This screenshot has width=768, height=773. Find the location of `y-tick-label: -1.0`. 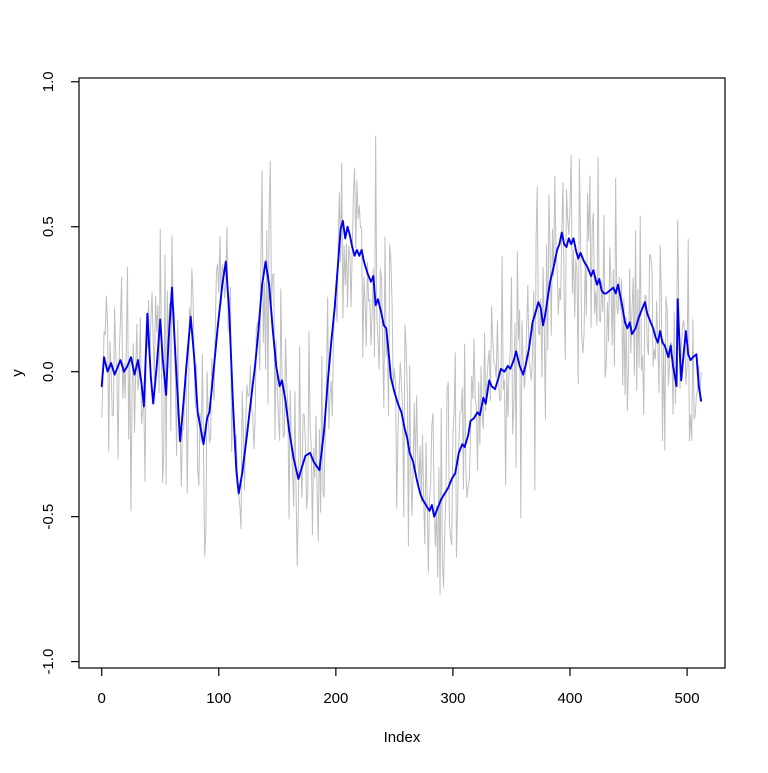

y-tick-label: -1.0 is located at coordinates (48, 662).